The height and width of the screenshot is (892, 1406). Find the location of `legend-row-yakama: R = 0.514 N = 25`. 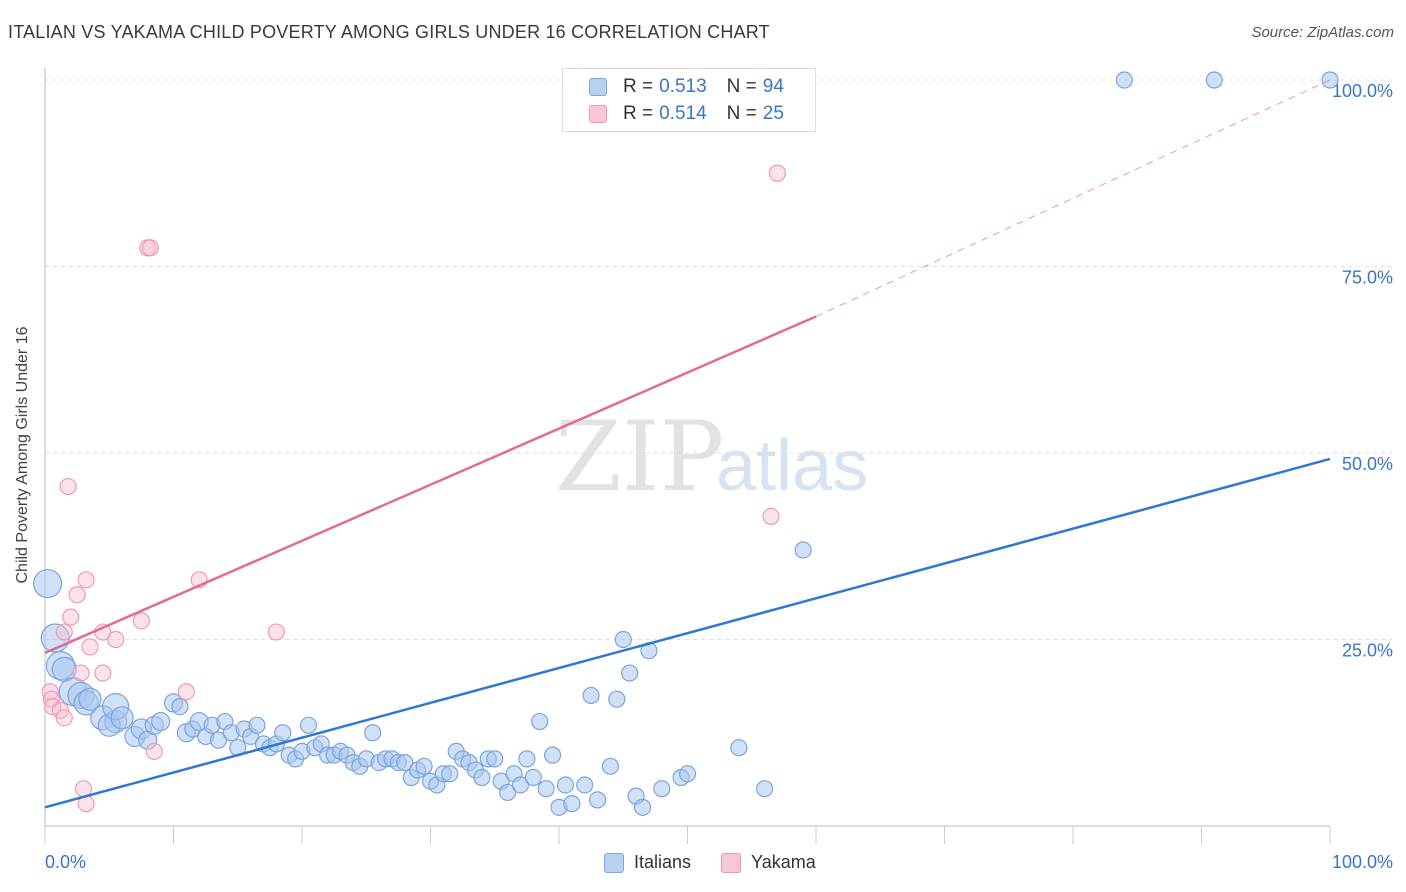

legend-row-yakama: R = 0.514 N = 25 is located at coordinates (686, 114).